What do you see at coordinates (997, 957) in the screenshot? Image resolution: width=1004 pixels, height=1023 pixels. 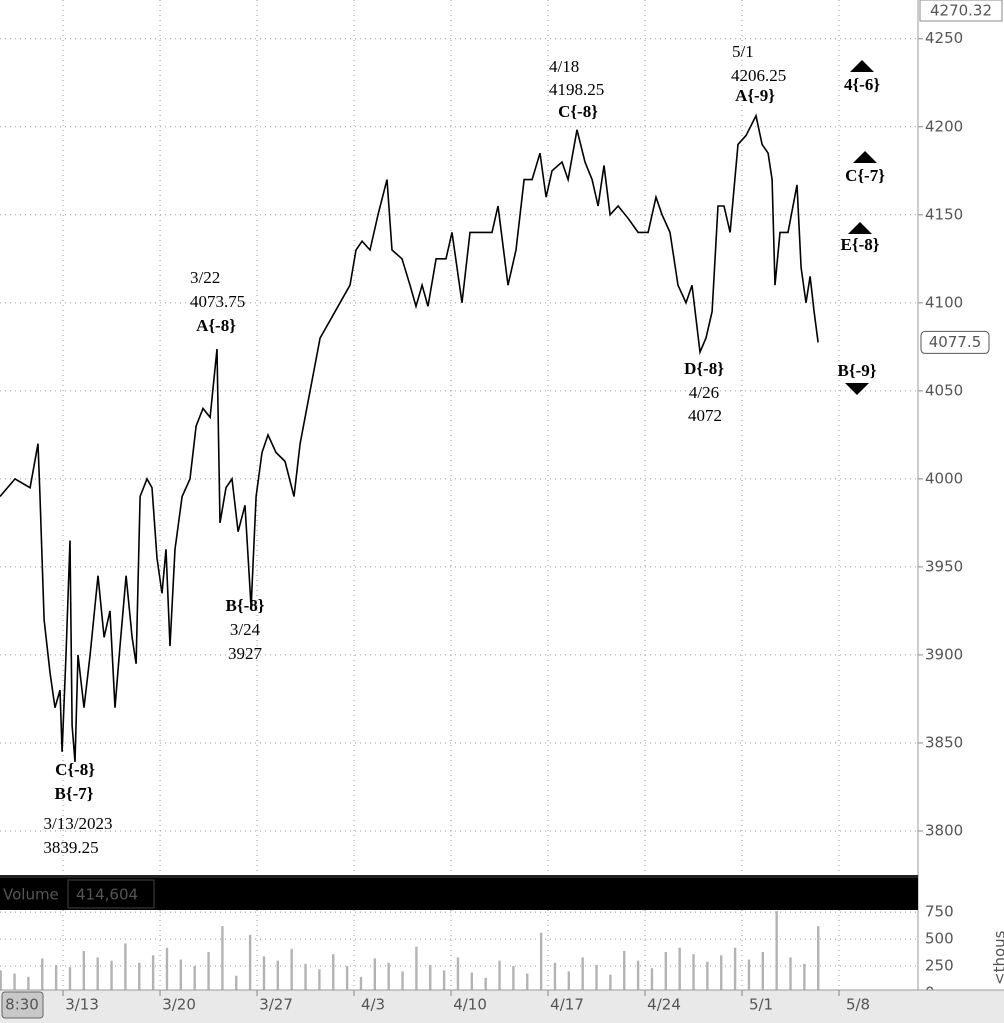 I see `volume-unit: <thous` at bounding box center [997, 957].